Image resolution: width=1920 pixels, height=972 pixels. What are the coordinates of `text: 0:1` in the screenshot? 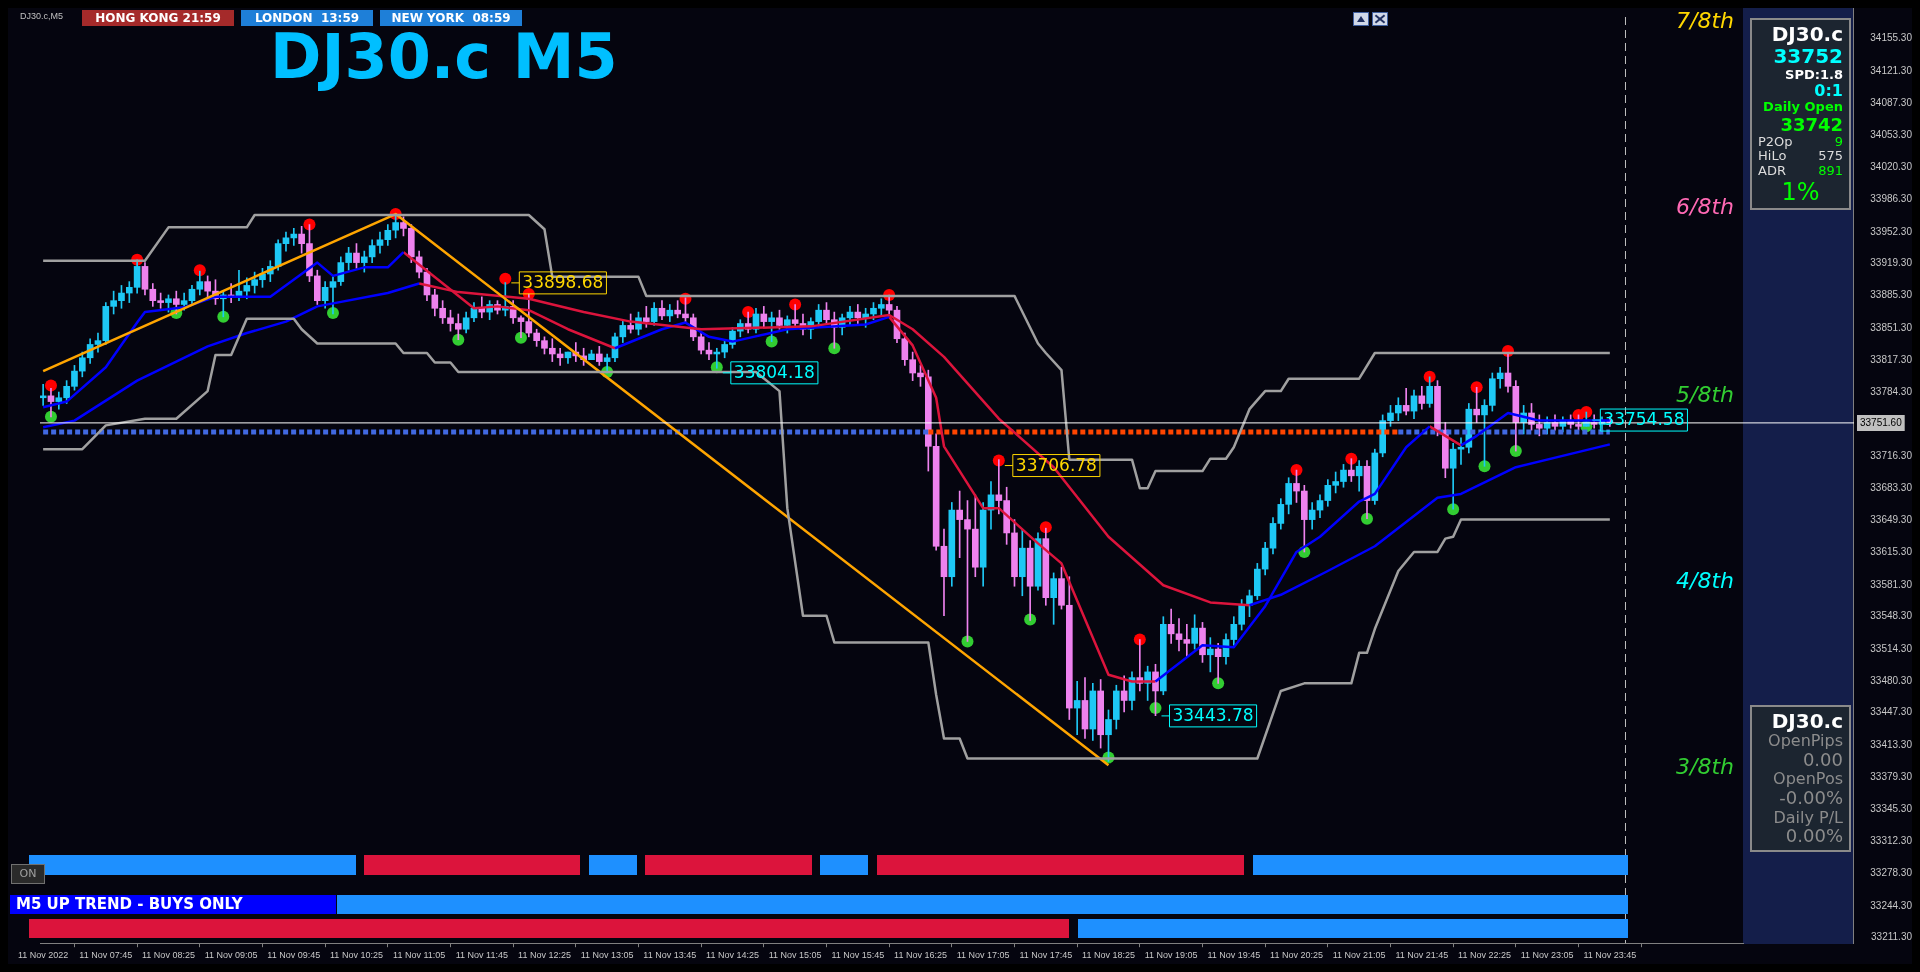 It's located at (1828, 91).